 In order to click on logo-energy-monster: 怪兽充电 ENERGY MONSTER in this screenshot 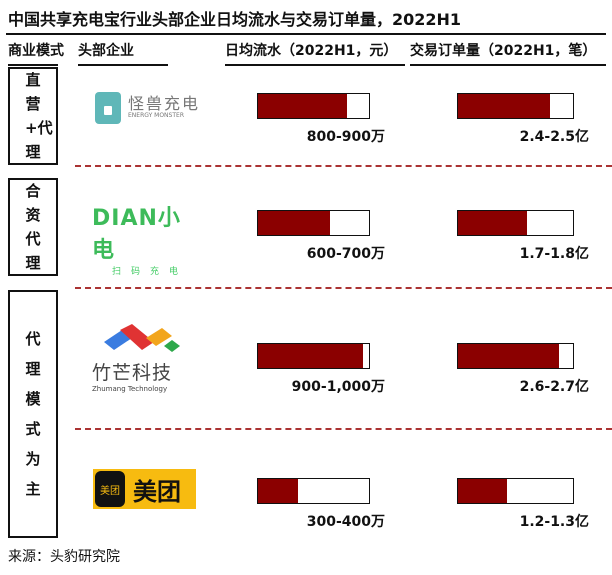, I will do `click(150, 108)`.